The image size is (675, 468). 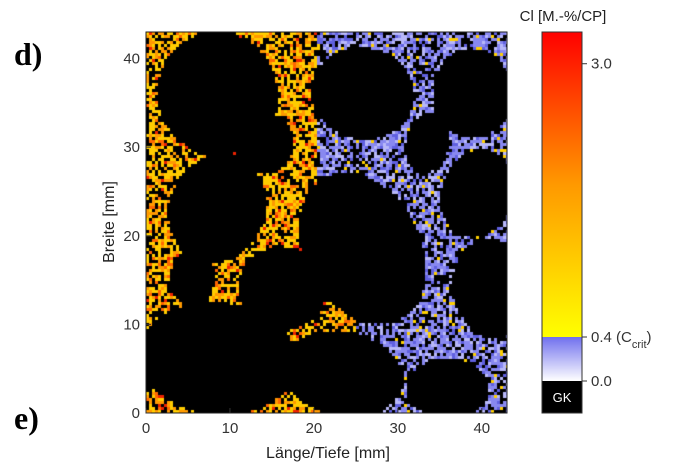 What do you see at coordinates (230, 428) in the screenshot?
I see `x-tick-label: 10` at bounding box center [230, 428].